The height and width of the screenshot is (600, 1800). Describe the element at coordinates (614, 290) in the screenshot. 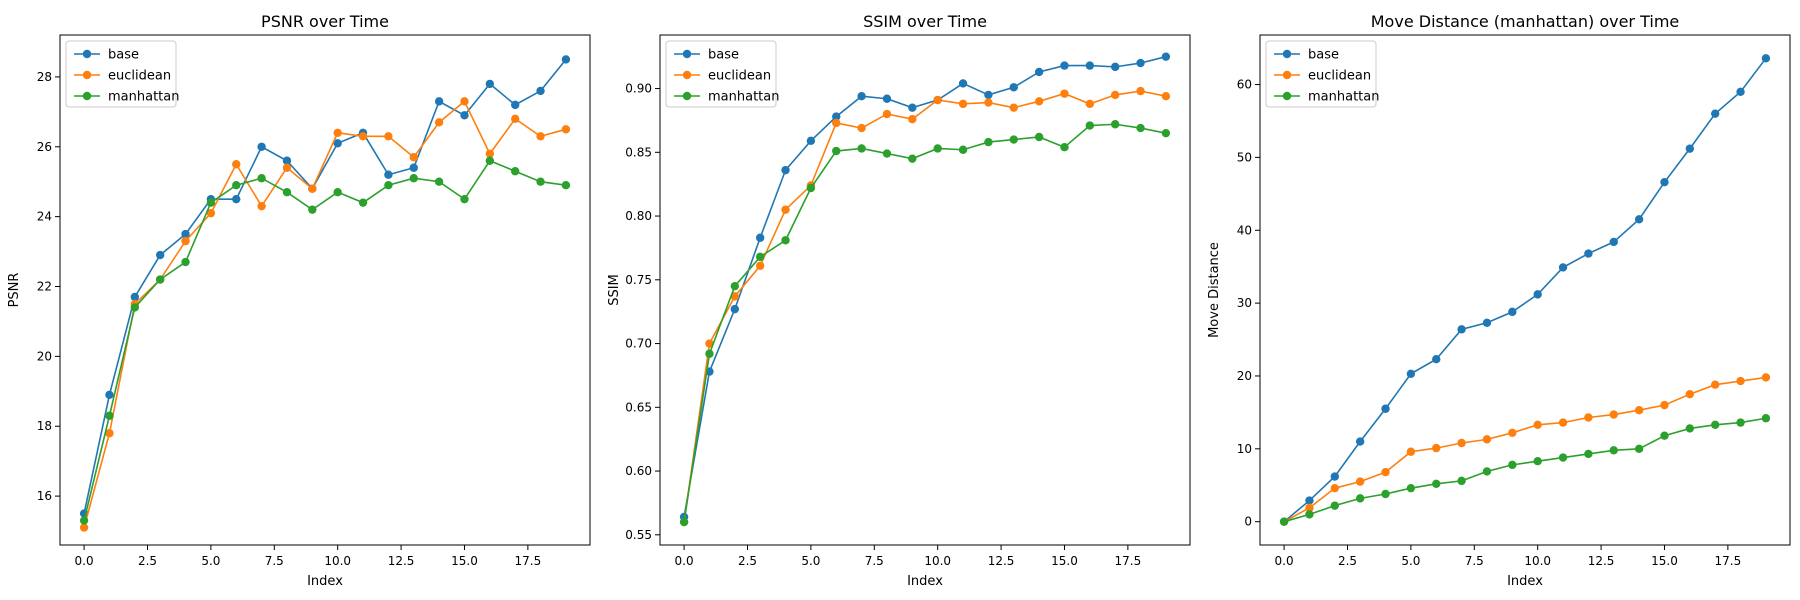

I see `y-axis-label: SSIM` at that location.